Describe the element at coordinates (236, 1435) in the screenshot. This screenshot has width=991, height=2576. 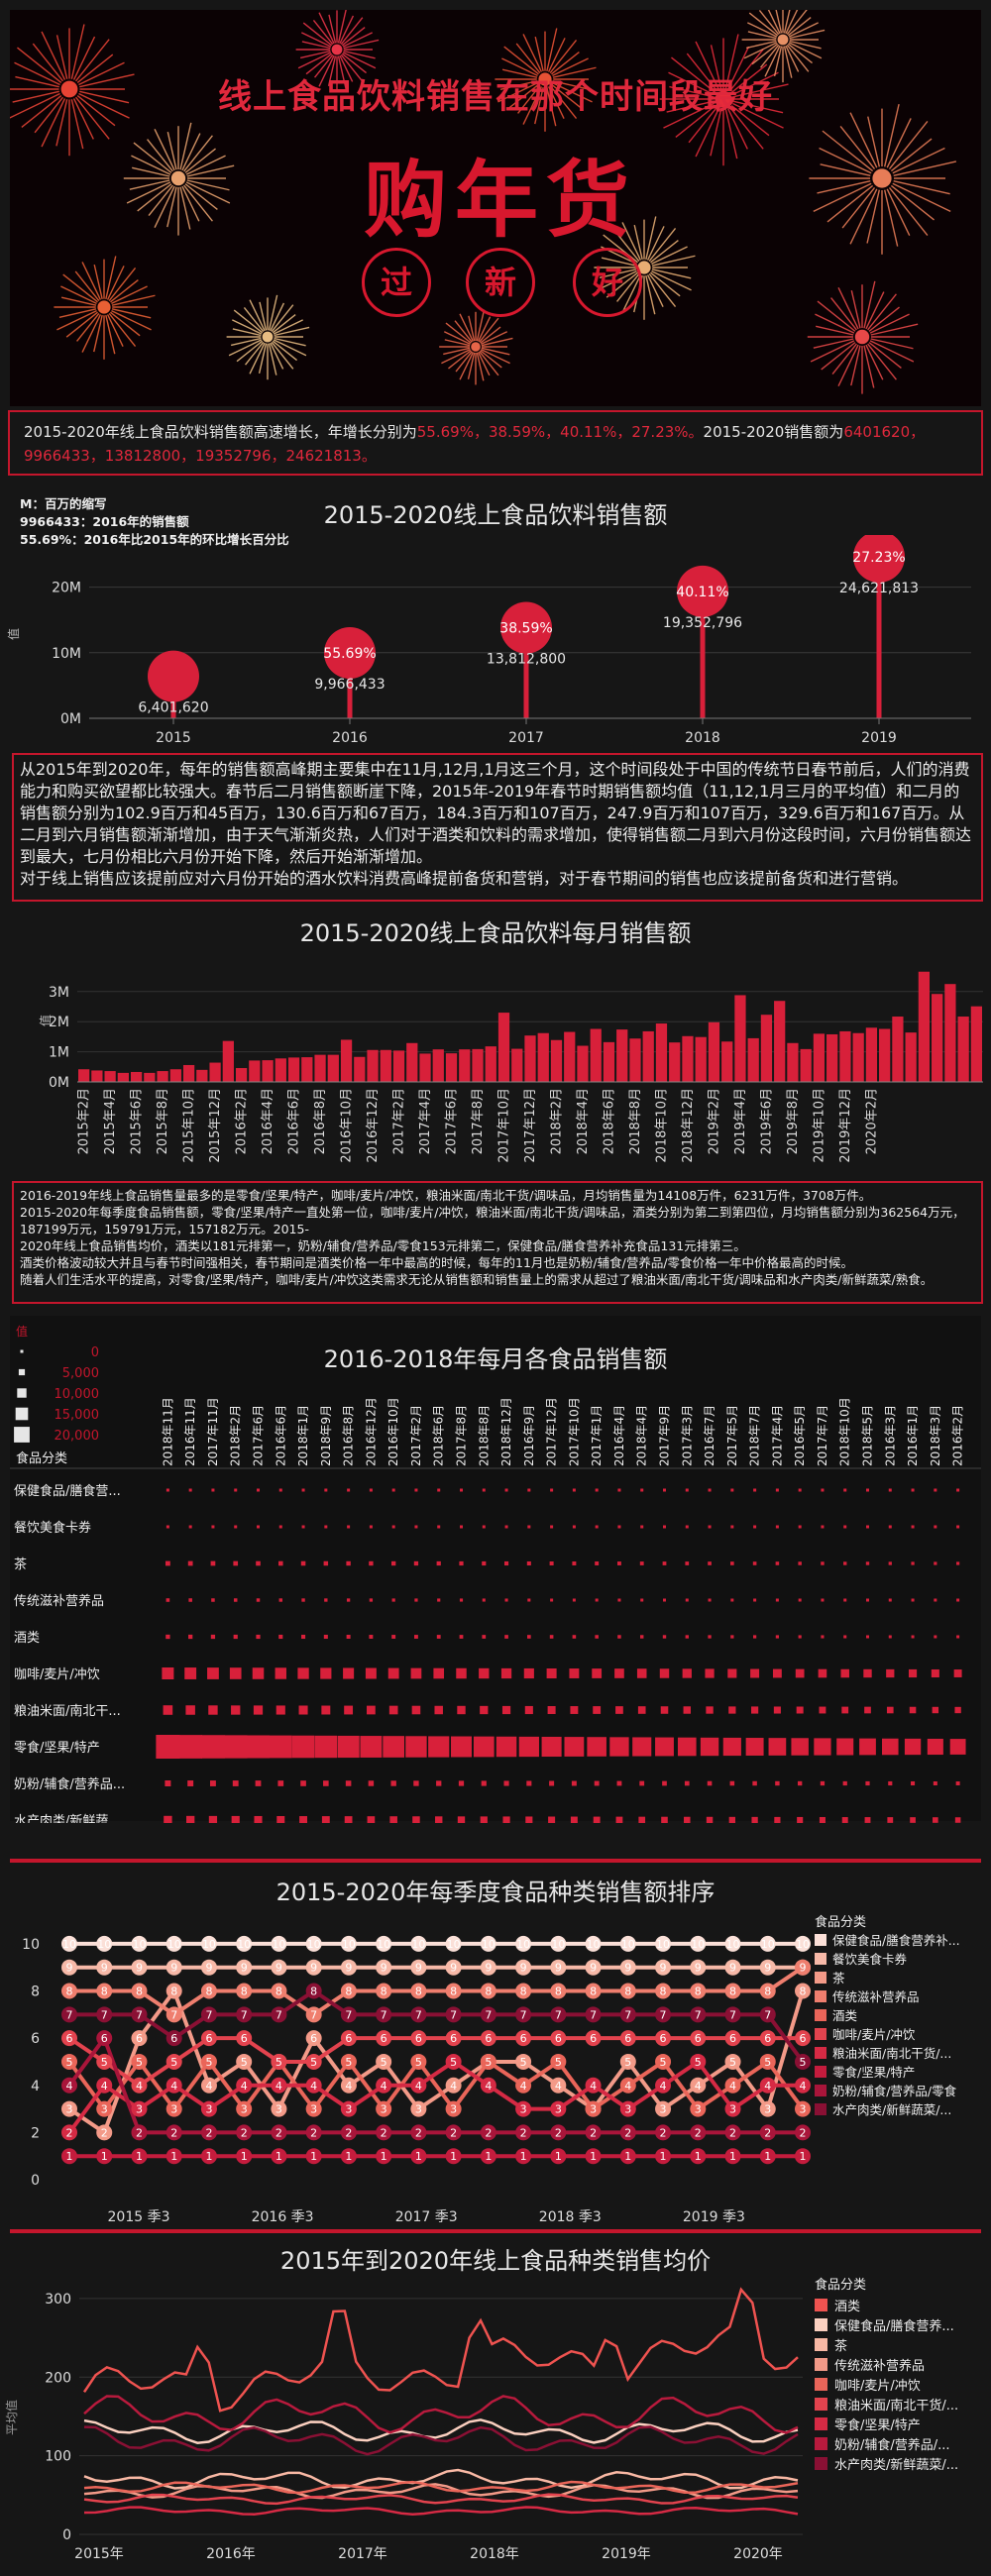
I see `chart3-column-label: 2018年2月` at that location.